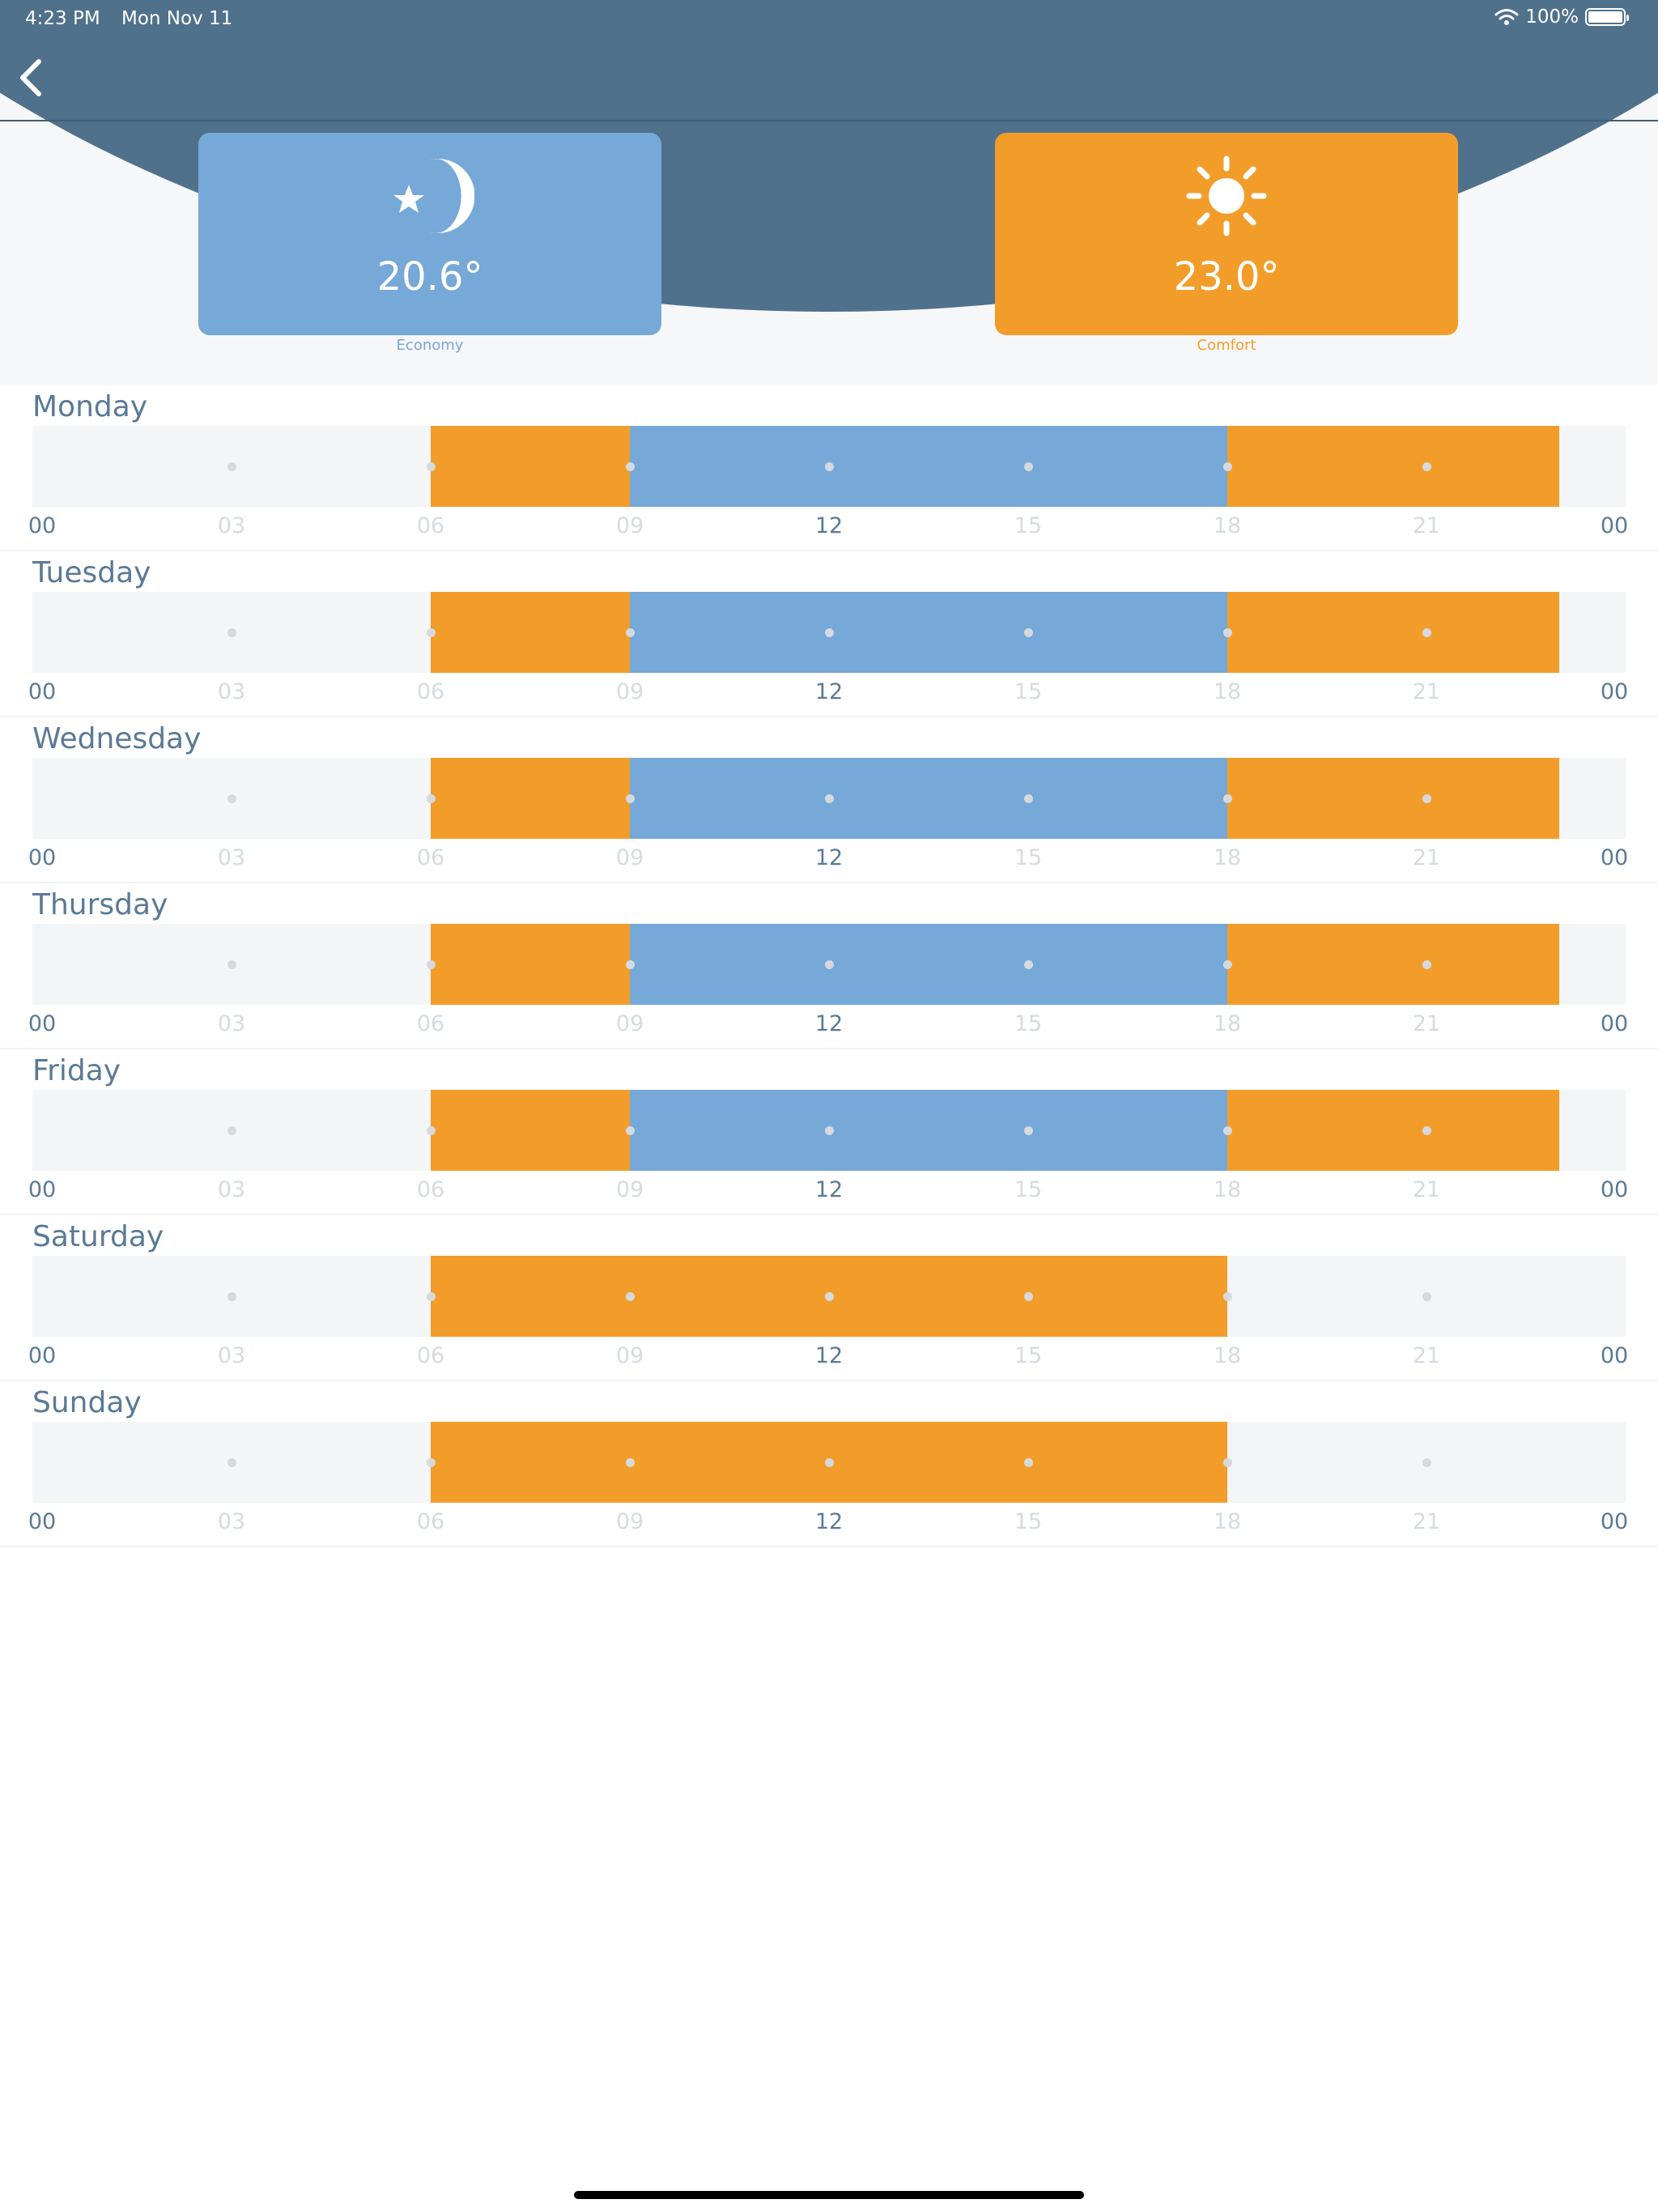 This screenshot has height=2212, width=1658. What do you see at coordinates (1226, 345) in the screenshot?
I see `comfort-label: Comfort` at bounding box center [1226, 345].